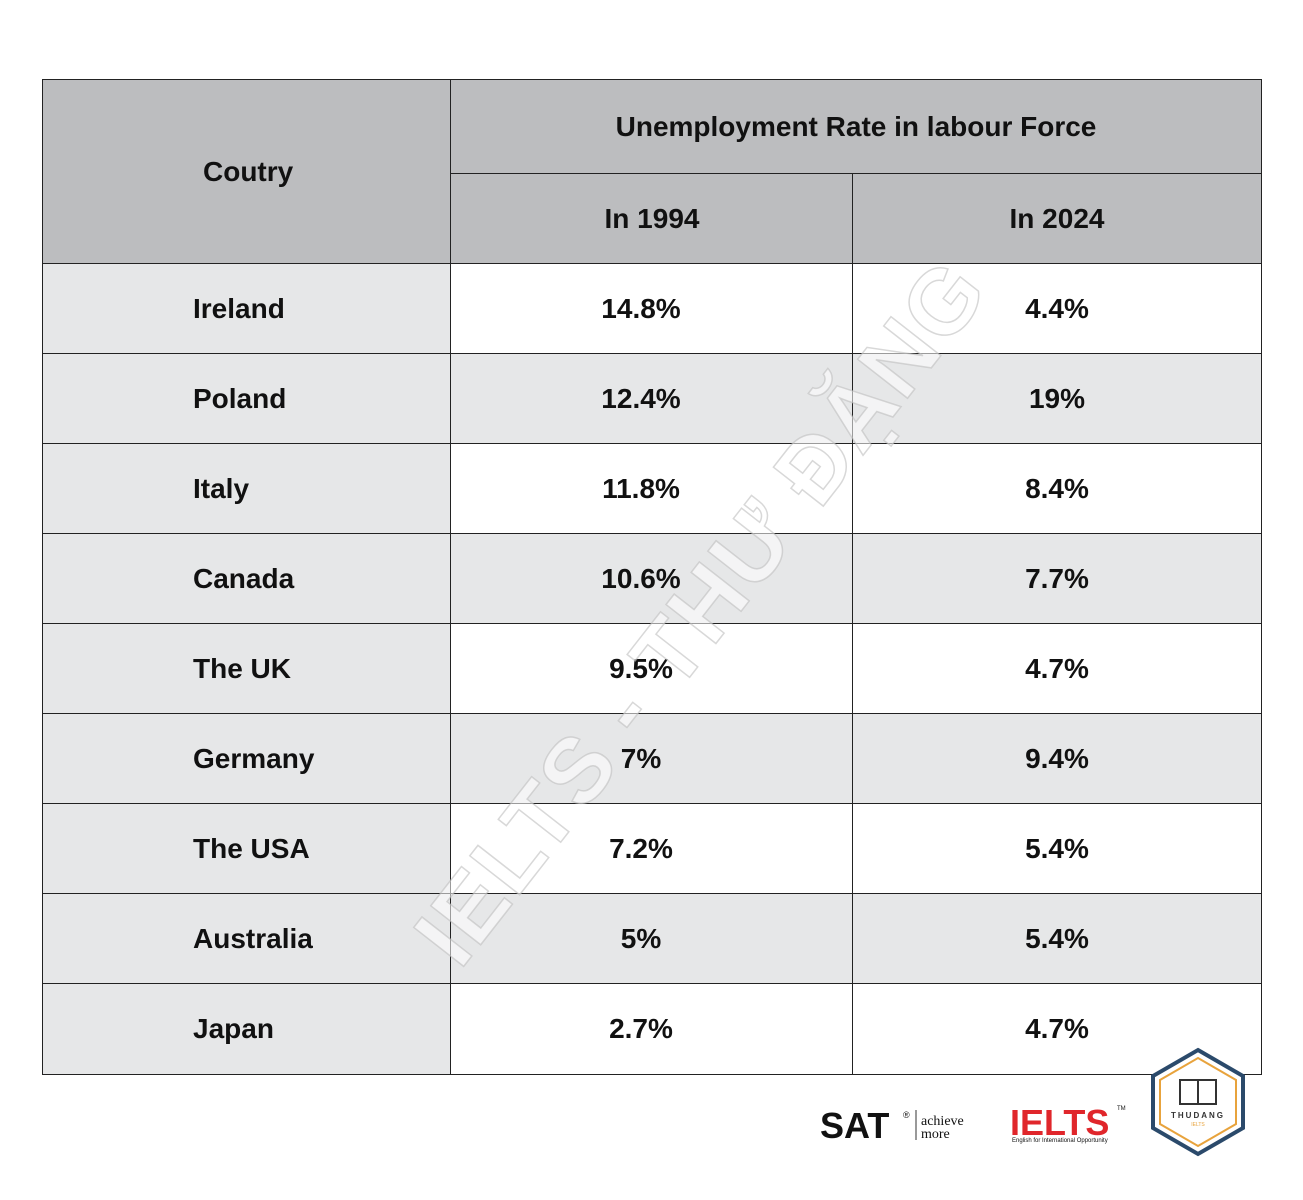 This screenshot has height=1200, width=1303. I want to click on sat-tagline: more, so click(935, 1134).